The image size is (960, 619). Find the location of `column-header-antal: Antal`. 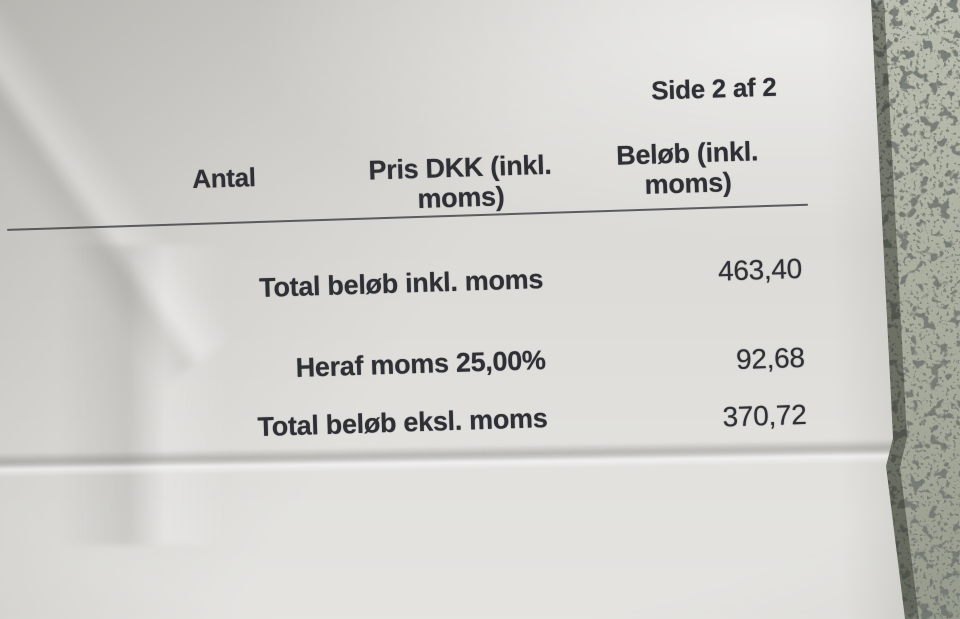

column-header-antal: Antal is located at coordinates (224, 178).